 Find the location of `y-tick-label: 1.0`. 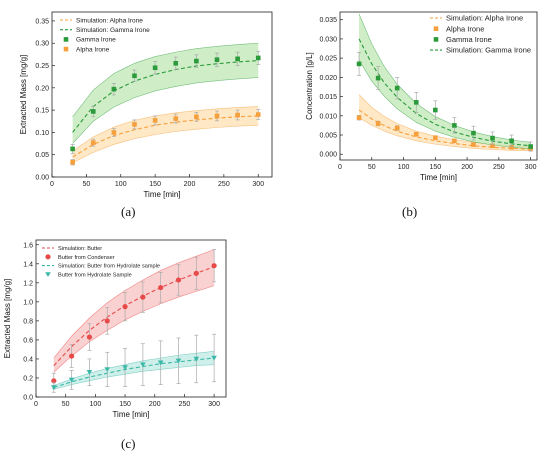

y-tick-label: 1.0 is located at coordinates (28, 302).